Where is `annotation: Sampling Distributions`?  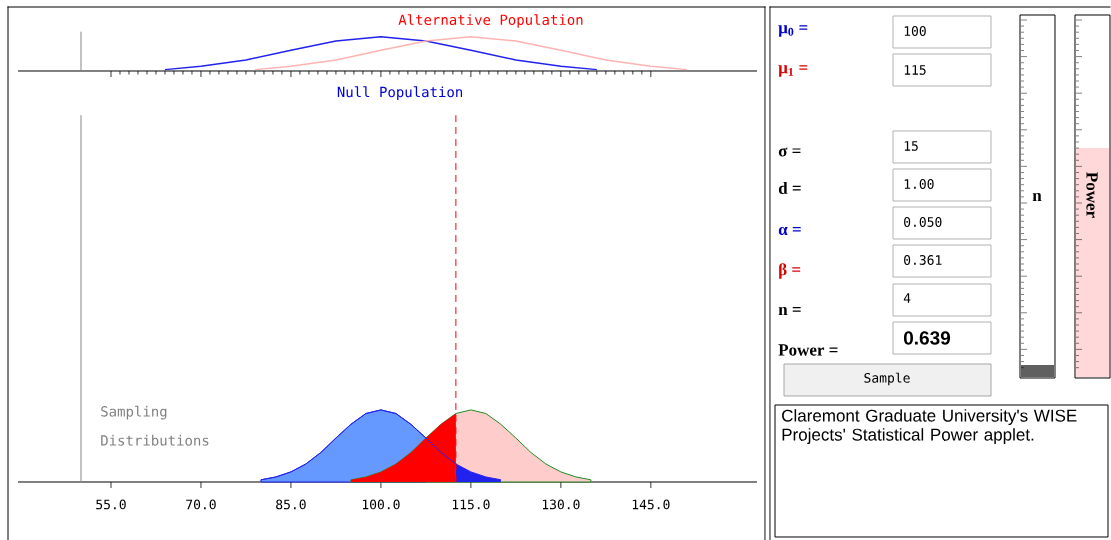
annotation: Sampling Distributions is located at coordinates (155, 425).